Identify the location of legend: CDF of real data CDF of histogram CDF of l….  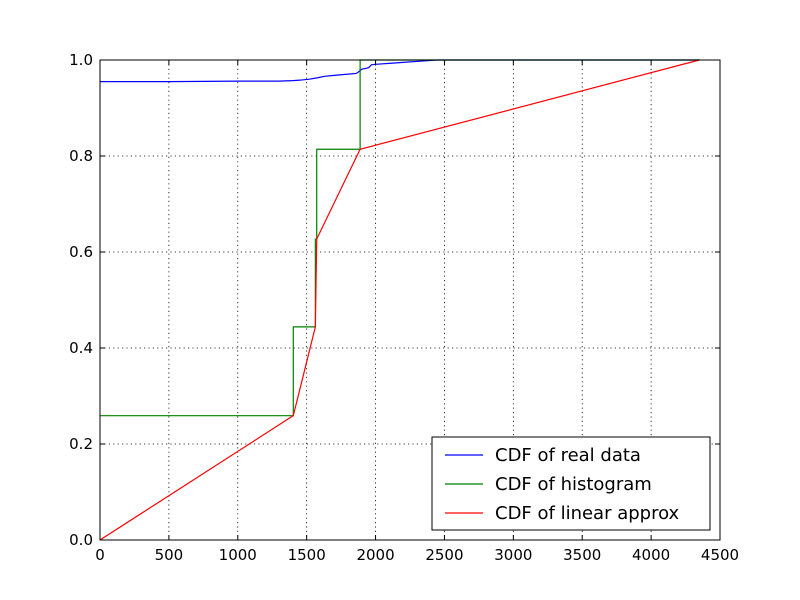
(571, 483).